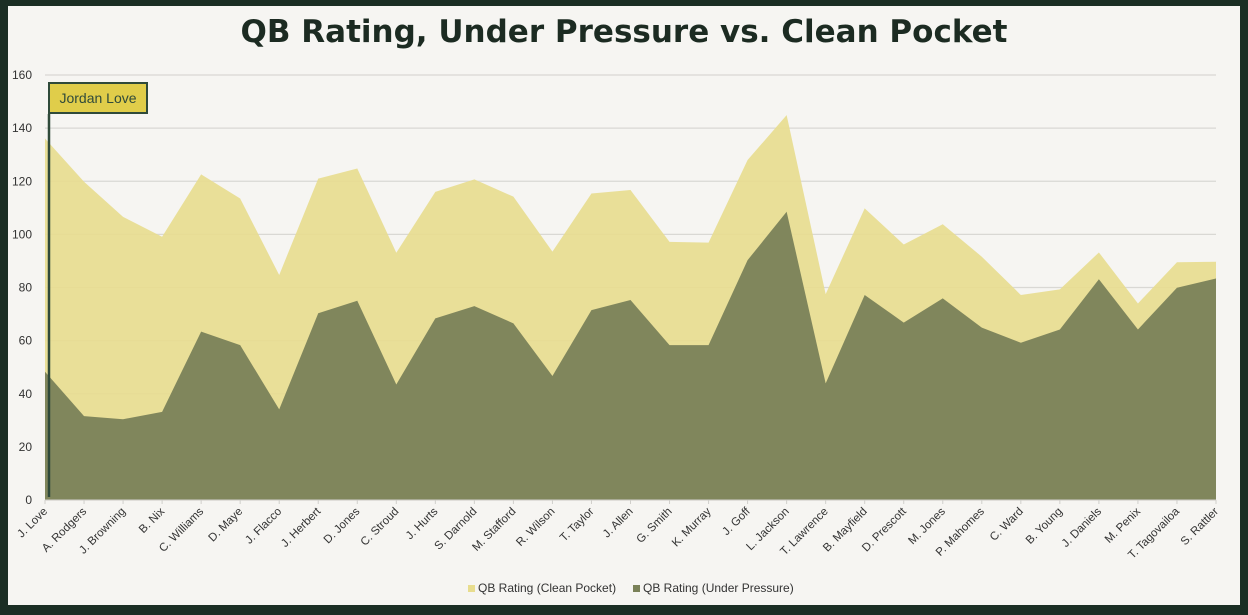  What do you see at coordinates (535, 527) in the screenshot?
I see `x-tick-label: R. Wilson` at bounding box center [535, 527].